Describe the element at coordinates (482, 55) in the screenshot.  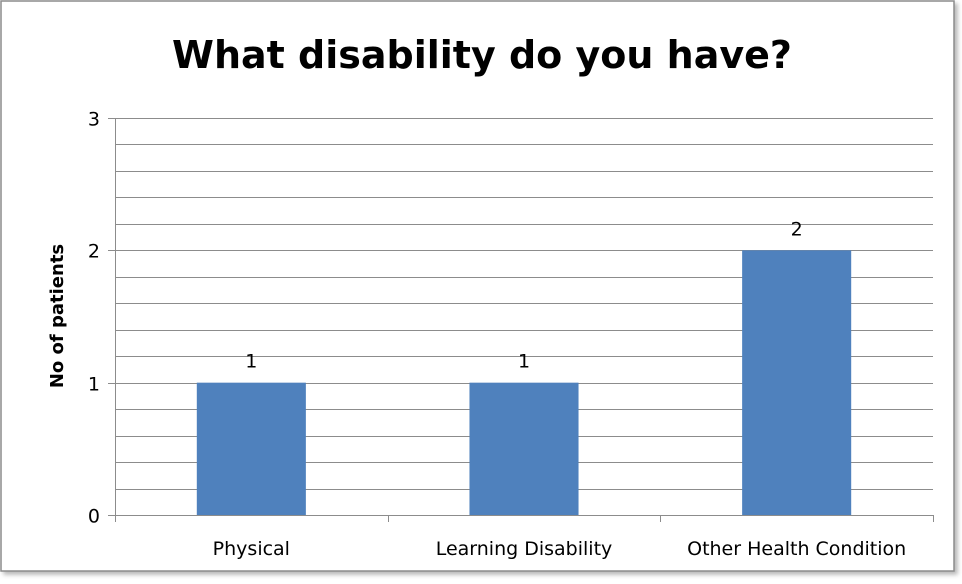
I see `chart-title: What disability do you have?` at that location.